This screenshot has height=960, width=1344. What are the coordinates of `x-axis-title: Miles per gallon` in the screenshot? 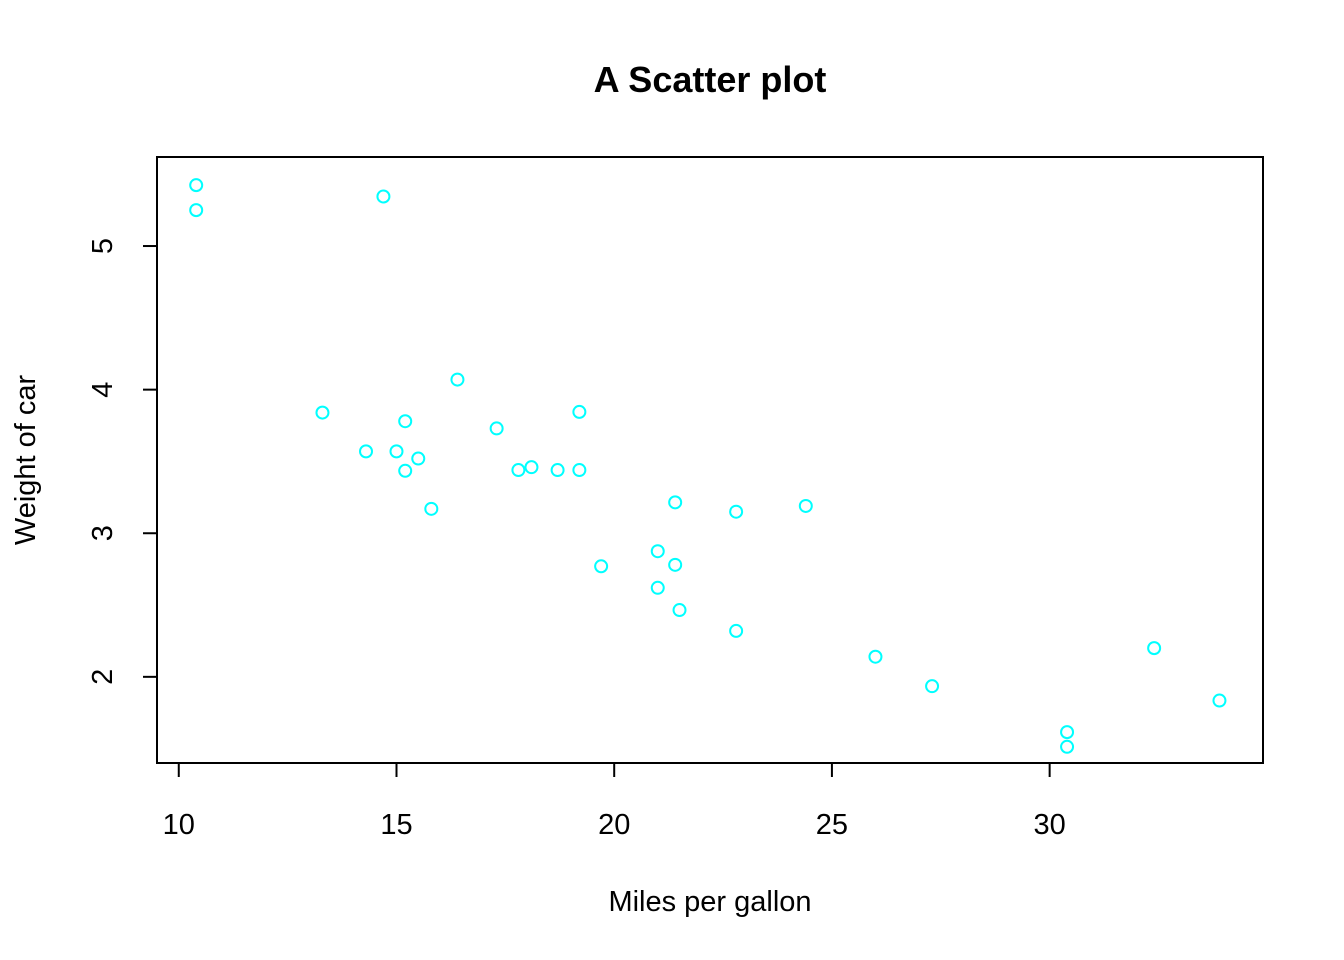 It's located at (709, 902).